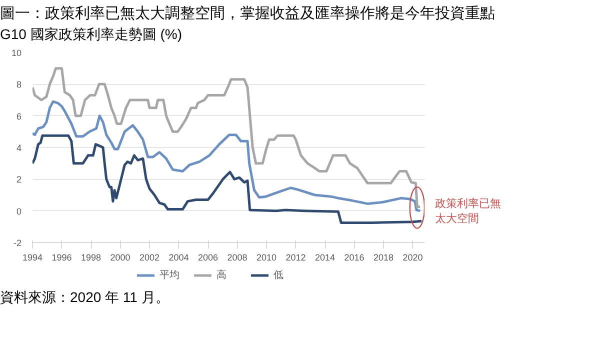  Describe the element at coordinates (296, 257) in the screenshot. I see `x-tick-label: 2012` at that location.